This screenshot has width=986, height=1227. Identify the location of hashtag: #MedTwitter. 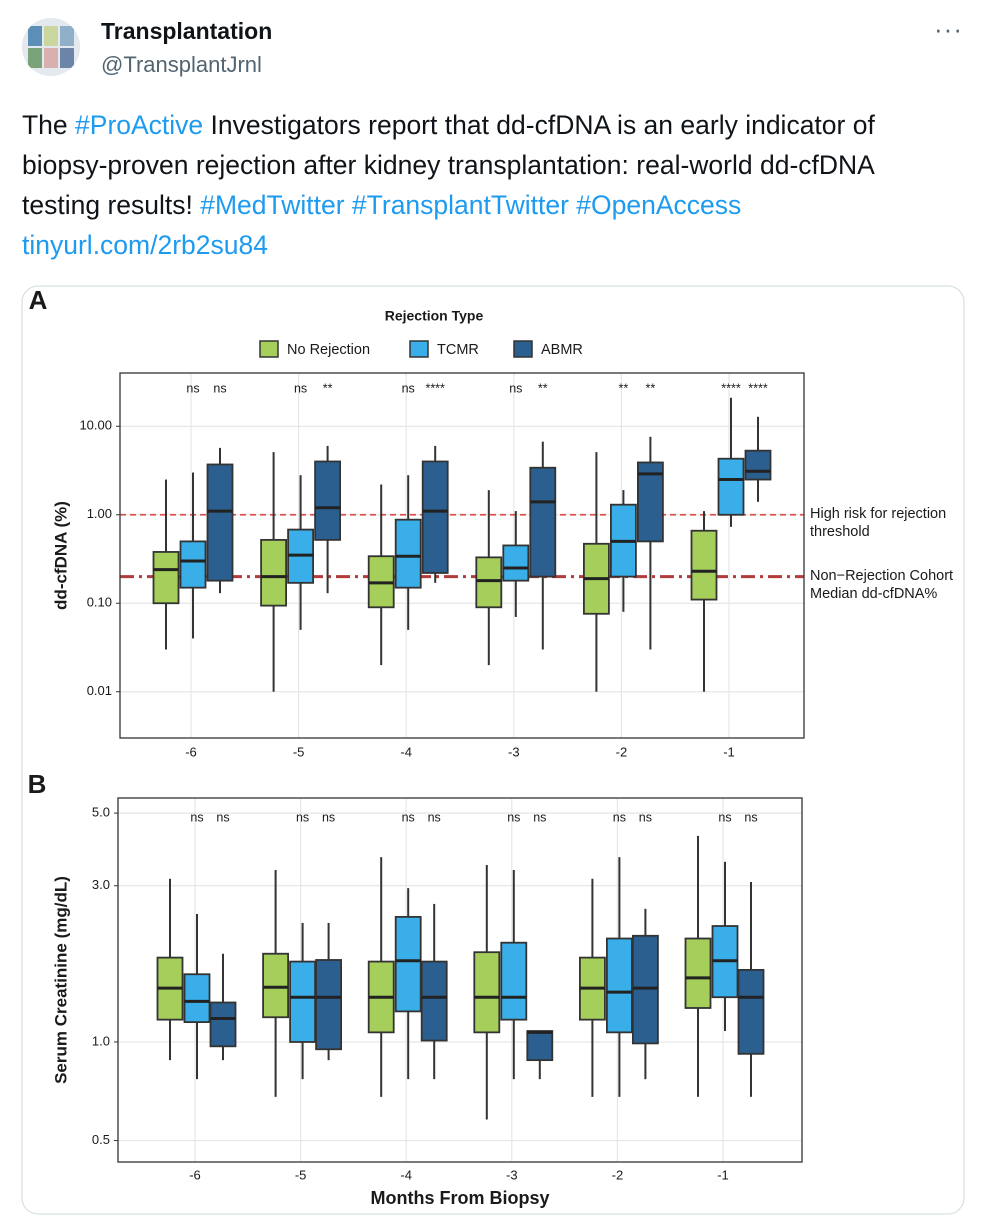
(272, 205).